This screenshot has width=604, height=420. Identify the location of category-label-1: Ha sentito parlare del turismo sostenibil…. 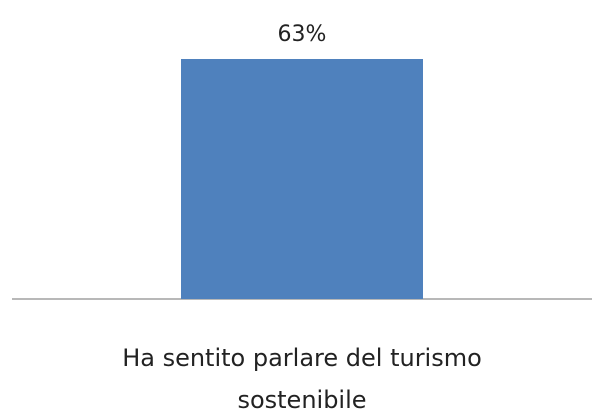
(302, 379).